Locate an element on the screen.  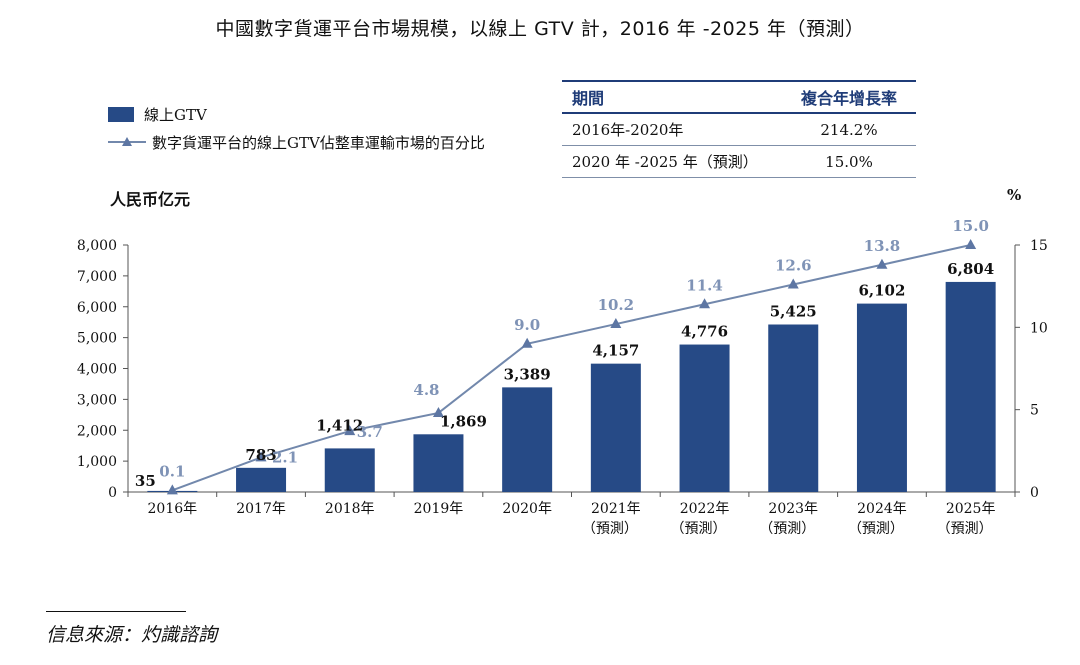
cagr-row: 2016年-2020年 214.2% is located at coordinates (739, 130).